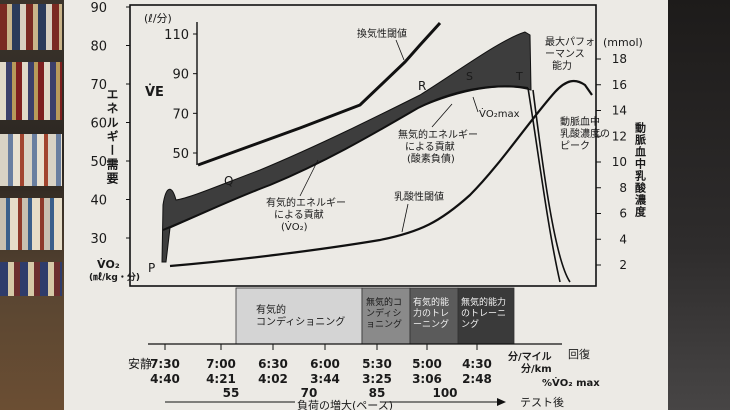 The image size is (730, 410). Describe the element at coordinates (98, 8) in the screenshot. I see `left-tick-label: 90` at that location.